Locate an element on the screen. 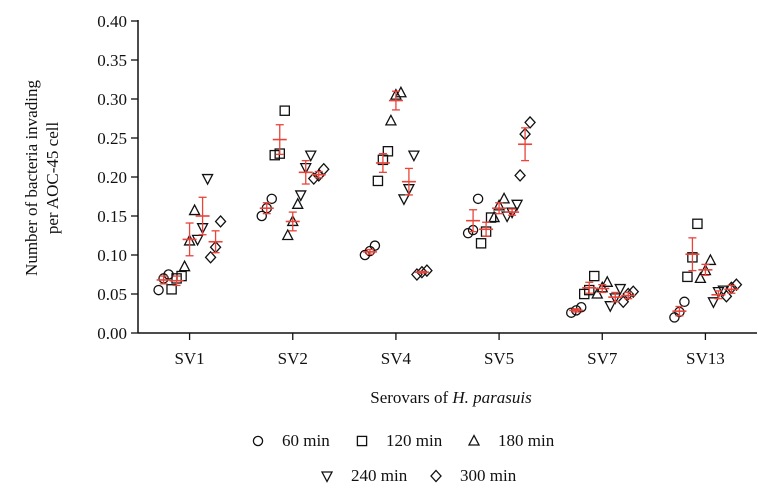 This screenshot has width=758, height=499. legend-label: 300 min is located at coordinates (488, 475).